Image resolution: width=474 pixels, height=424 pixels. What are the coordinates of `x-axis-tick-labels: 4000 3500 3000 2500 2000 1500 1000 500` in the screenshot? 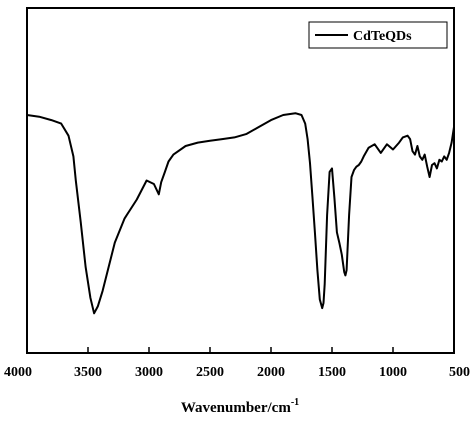 It's located at (237, 372).